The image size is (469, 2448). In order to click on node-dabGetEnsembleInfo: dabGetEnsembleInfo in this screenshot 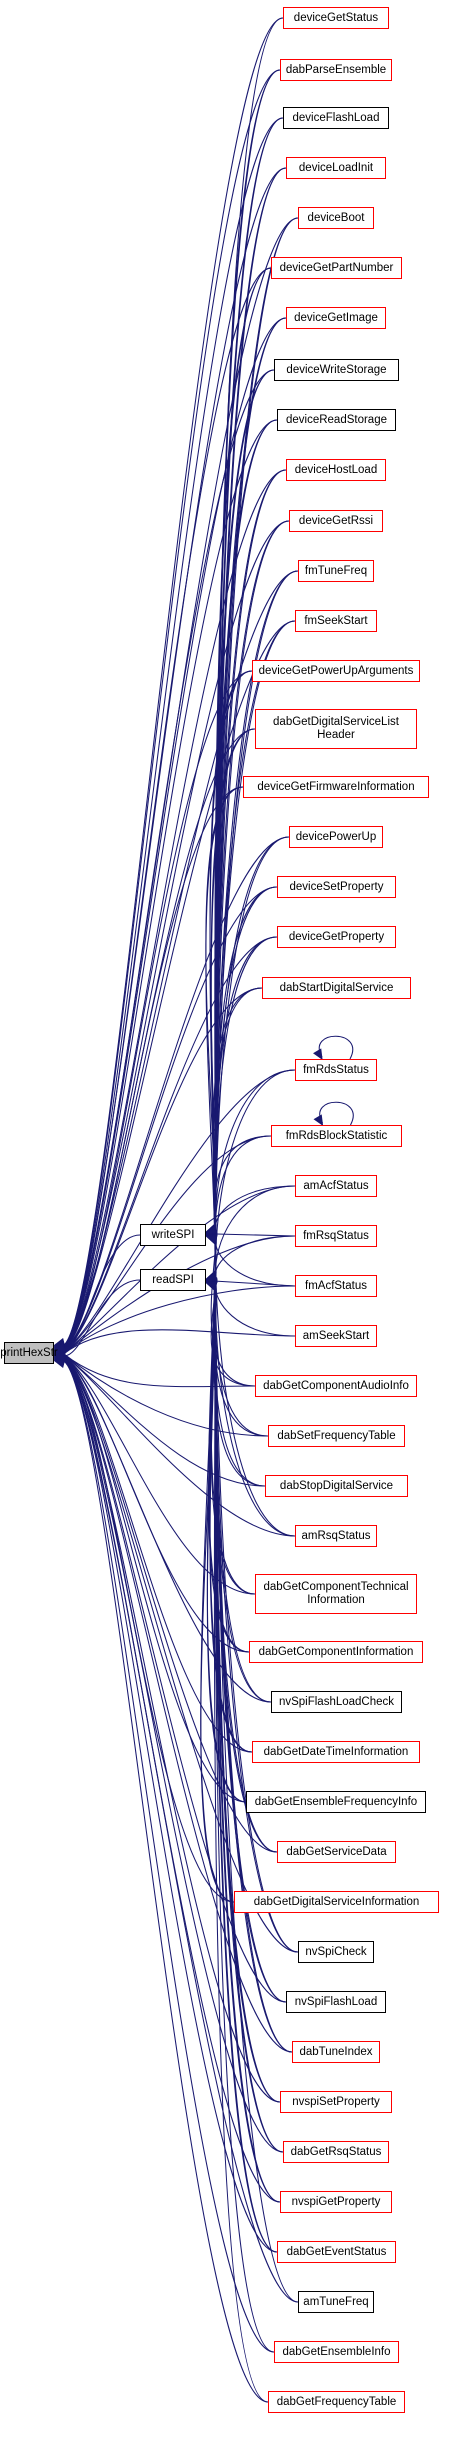, I will do `click(336, 2352)`.